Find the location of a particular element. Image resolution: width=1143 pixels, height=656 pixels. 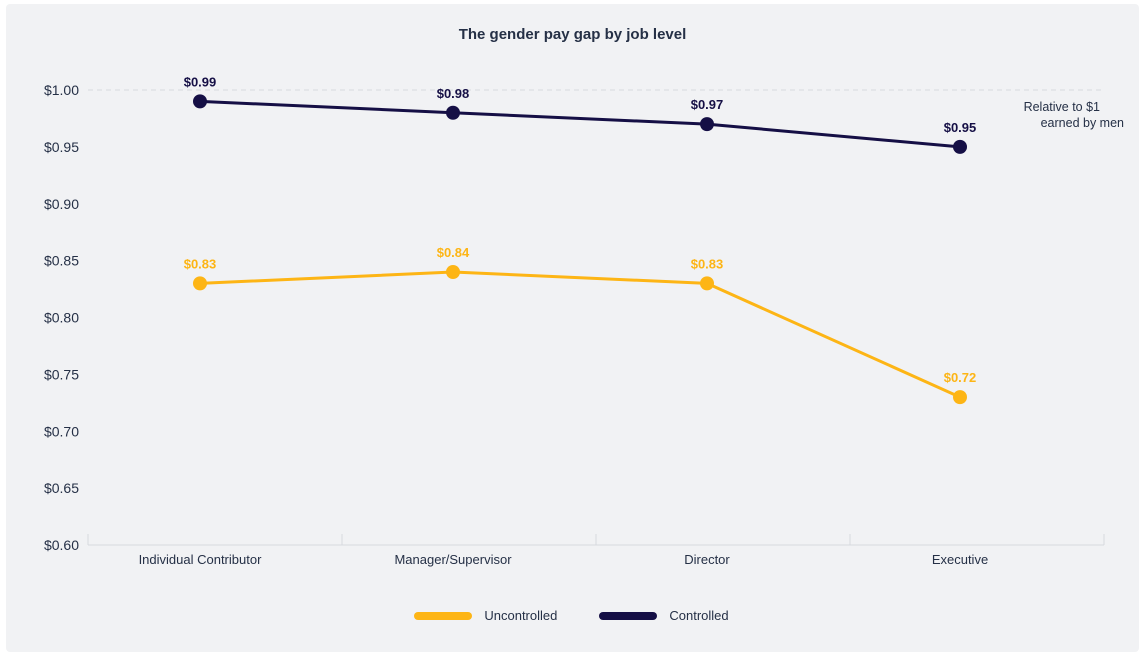

data-label-uncontrolled: $0.84 is located at coordinates (453, 252).